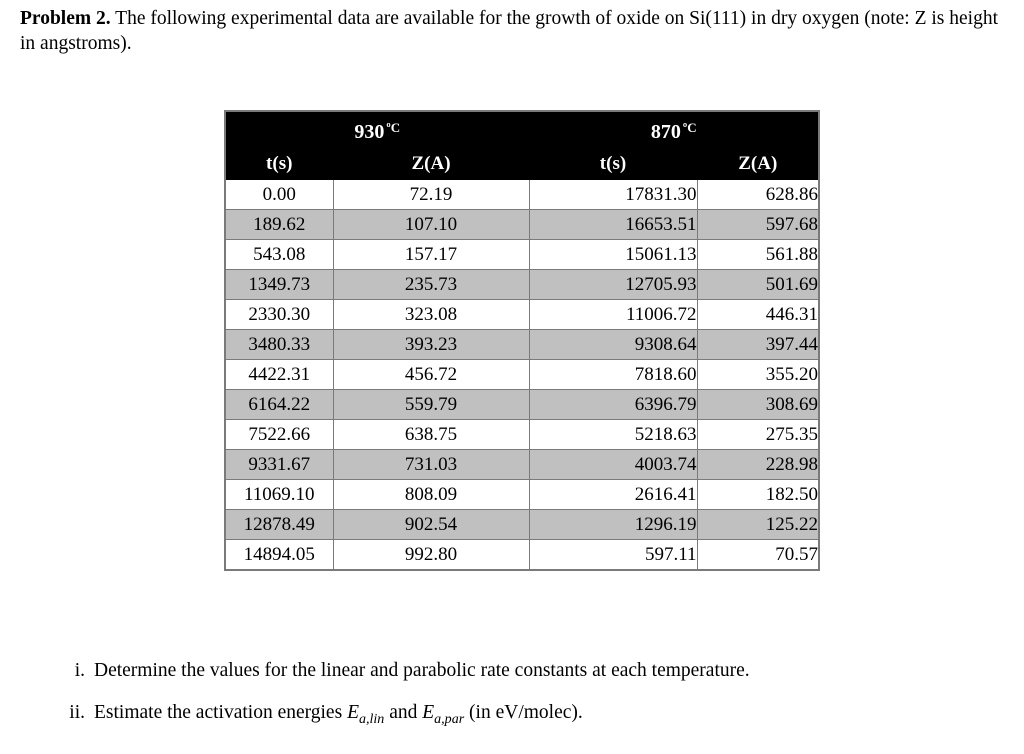 This screenshot has height=754, width=1024. I want to click on table-row: 0.00 72.19 17831.30 628.86, so click(522, 194).